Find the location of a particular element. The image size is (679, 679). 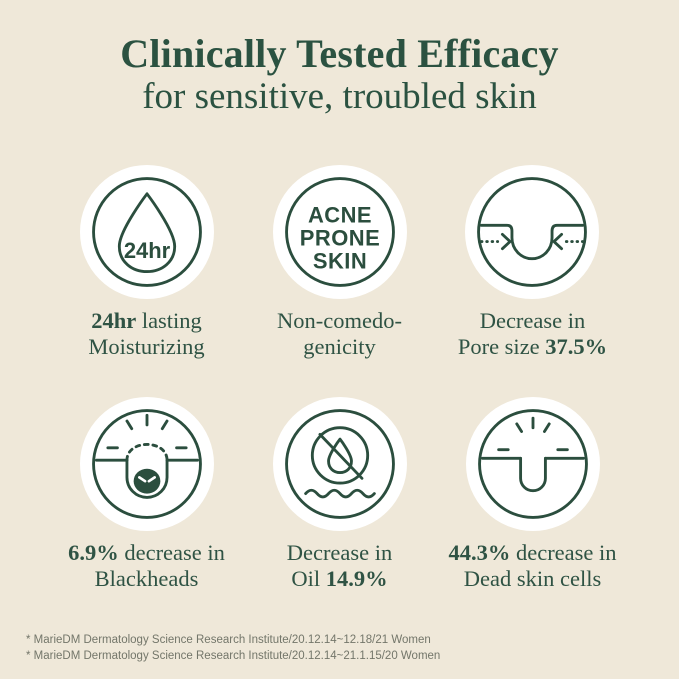

no-oil-drop-icon is located at coordinates (339, 464).